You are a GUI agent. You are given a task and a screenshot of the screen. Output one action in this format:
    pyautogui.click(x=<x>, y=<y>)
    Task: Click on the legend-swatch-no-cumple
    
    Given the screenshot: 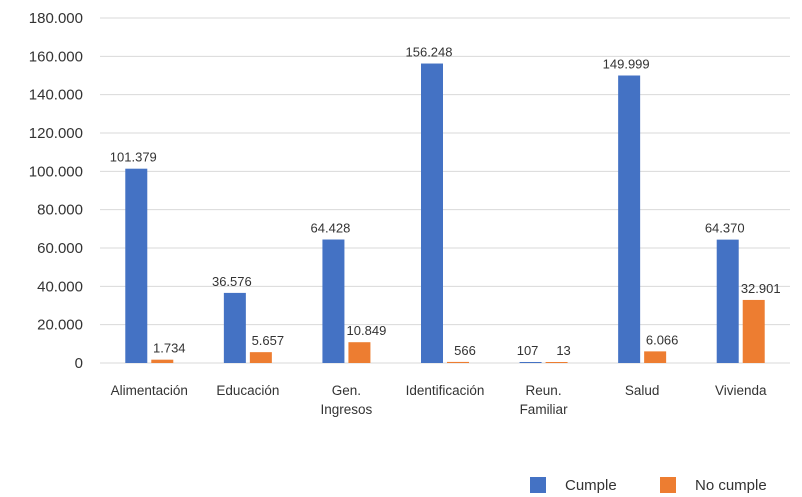 What is the action you would take?
    pyautogui.click(x=668, y=485)
    